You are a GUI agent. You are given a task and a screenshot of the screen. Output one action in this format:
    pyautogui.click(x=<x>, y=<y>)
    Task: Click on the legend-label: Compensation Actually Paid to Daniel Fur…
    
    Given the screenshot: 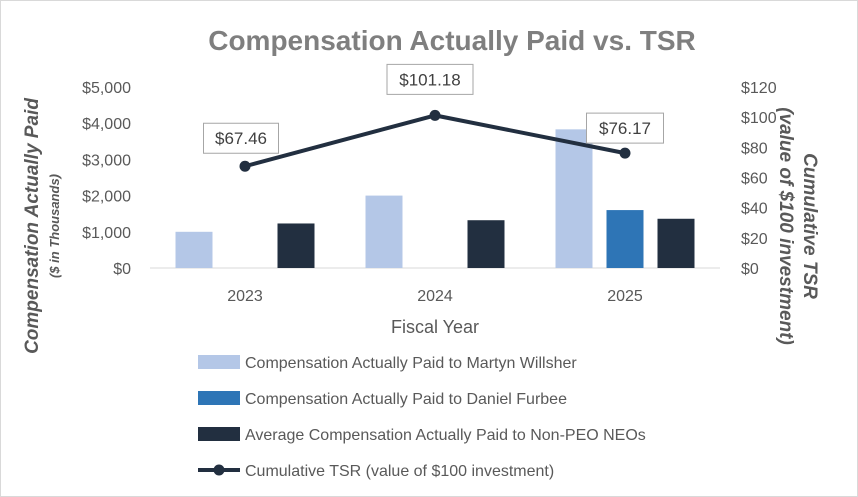 What is the action you would take?
    pyautogui.click(x=406, y=399)
    